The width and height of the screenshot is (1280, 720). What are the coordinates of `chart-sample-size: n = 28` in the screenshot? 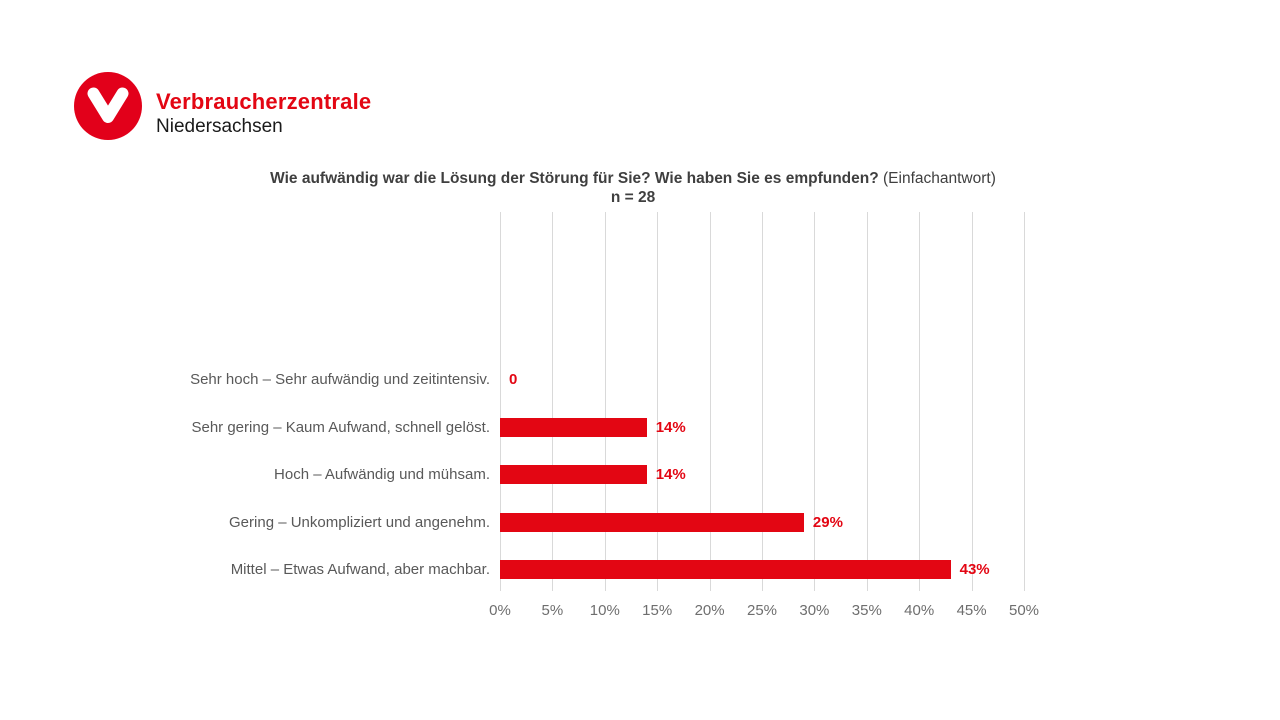 It's located at (633, 197).